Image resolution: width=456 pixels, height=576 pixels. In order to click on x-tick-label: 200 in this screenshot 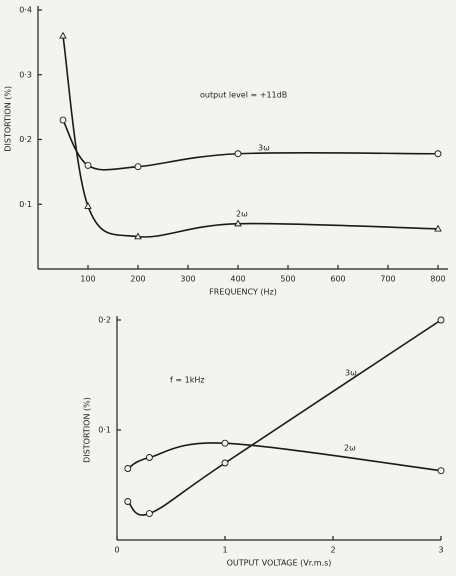, I will do `click(137, 279)`.